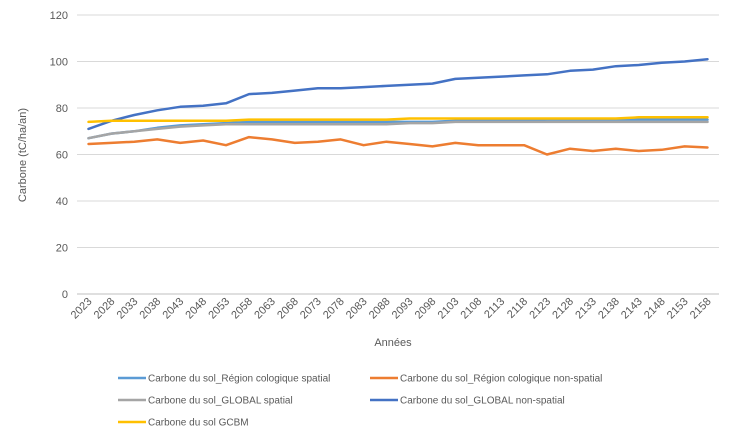 The height and width of the screenshot is (446, 733). What do you see at coordinates (357, 309) in the screenshot?
I see `x-tick-label: 2083` at bounding box center [357, 309].